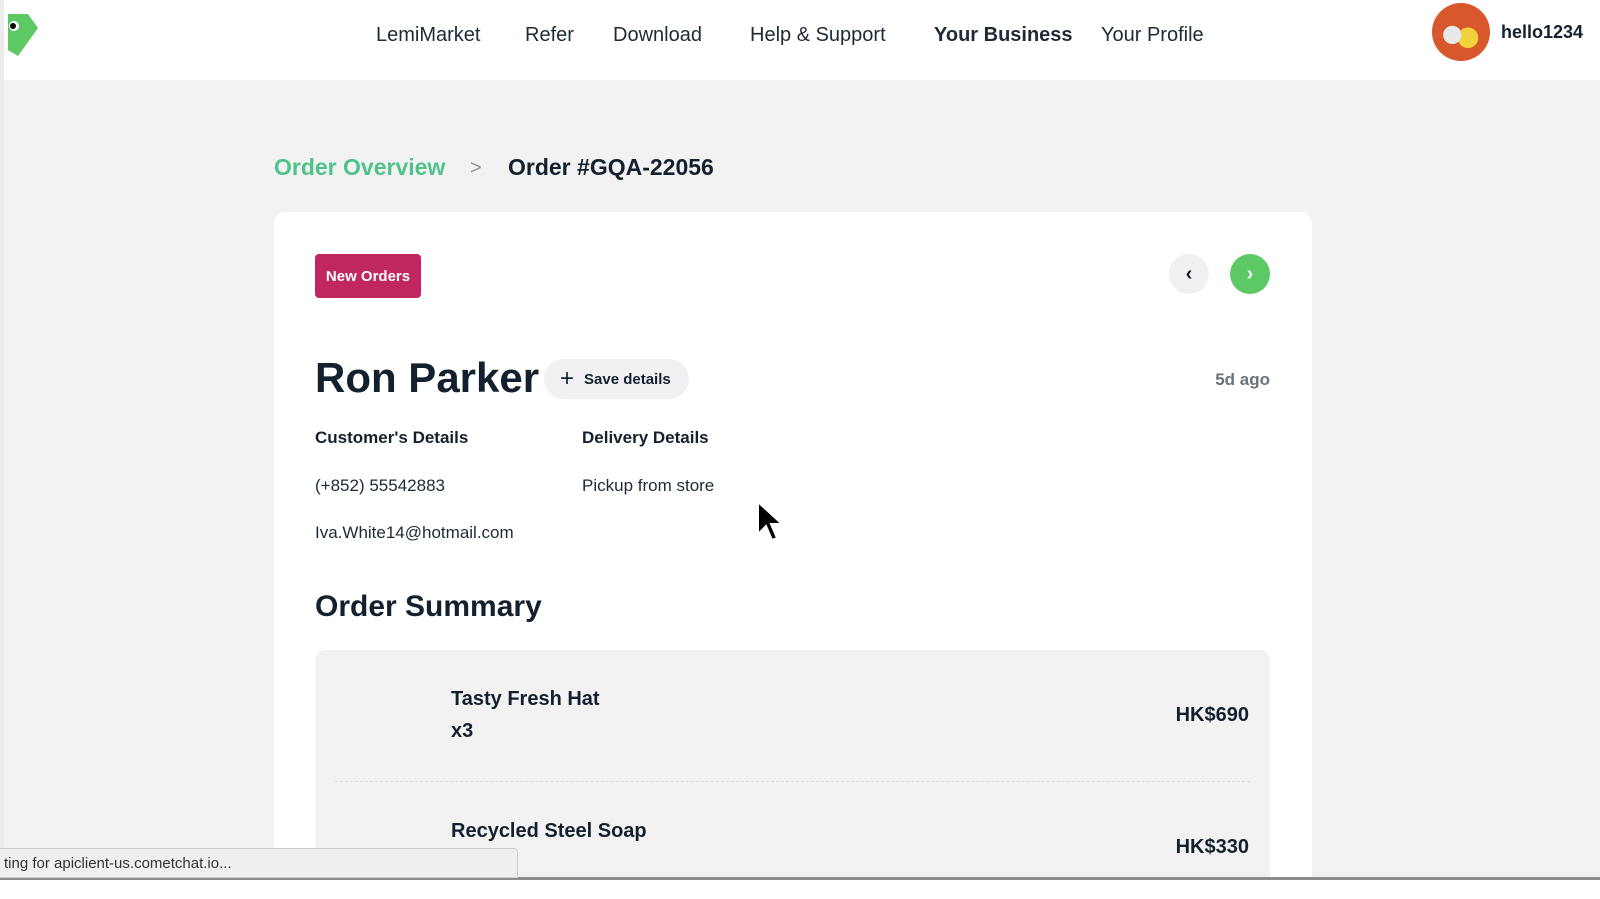 This screenshot has height=899, width=1600. Describe the element at coordinates (1461, 32) in the screenshot. I see `avatar` at that location.